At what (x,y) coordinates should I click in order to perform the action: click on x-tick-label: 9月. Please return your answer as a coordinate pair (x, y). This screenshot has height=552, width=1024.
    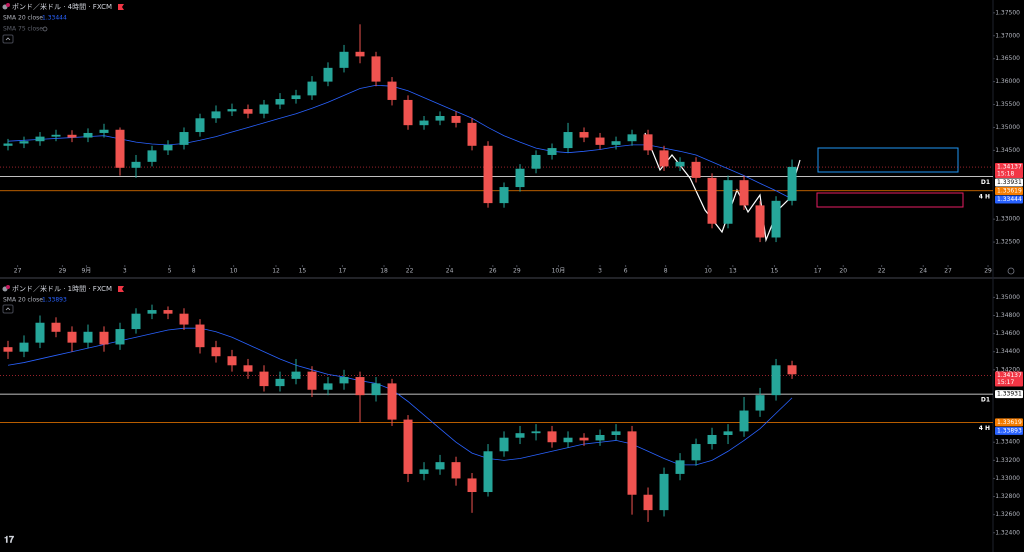
    Looking at the image, I should click on (86, 271).